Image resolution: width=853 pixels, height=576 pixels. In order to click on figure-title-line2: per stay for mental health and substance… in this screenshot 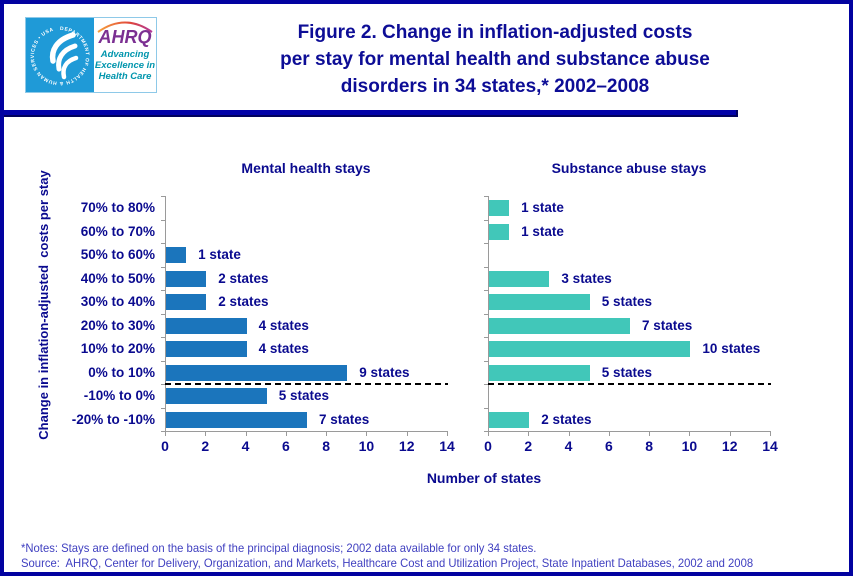, I will do `click(495, 59)`.